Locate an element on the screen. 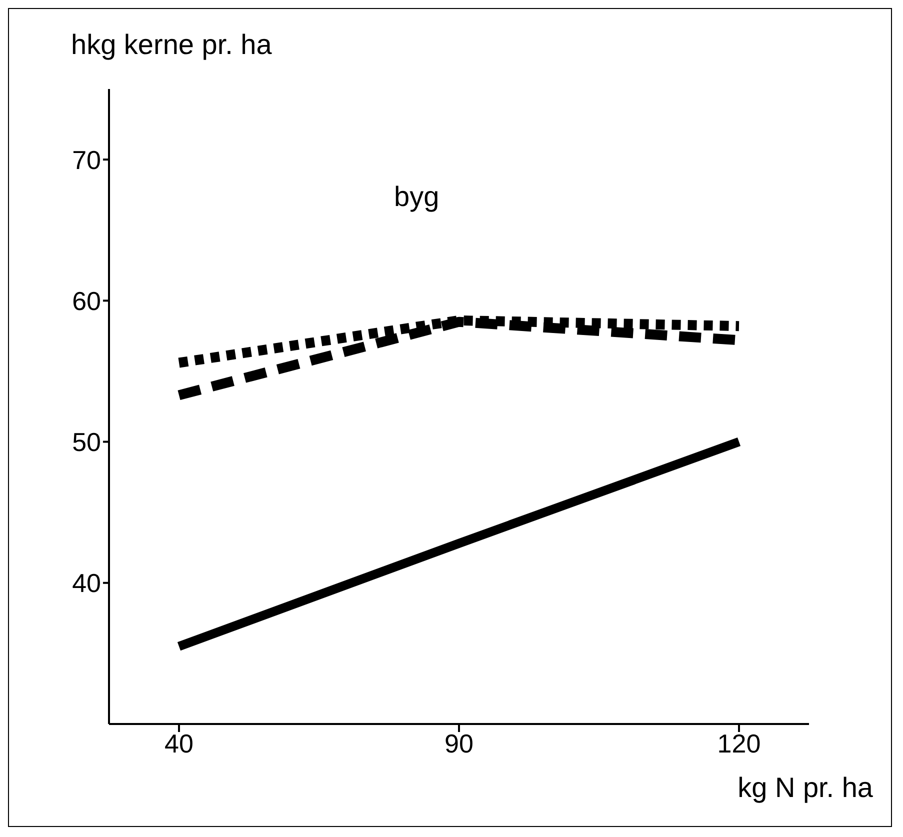 The image size is (903, 837). y-tick-label: 60 is located at coordinates (86, 301).